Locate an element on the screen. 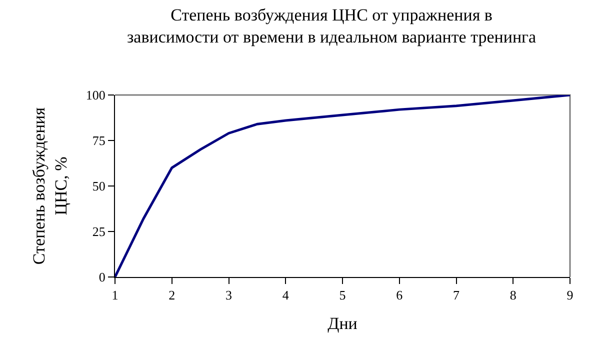 The image size is (592, 341). x-tick-label: 6 is located at coordinates (400, 295).